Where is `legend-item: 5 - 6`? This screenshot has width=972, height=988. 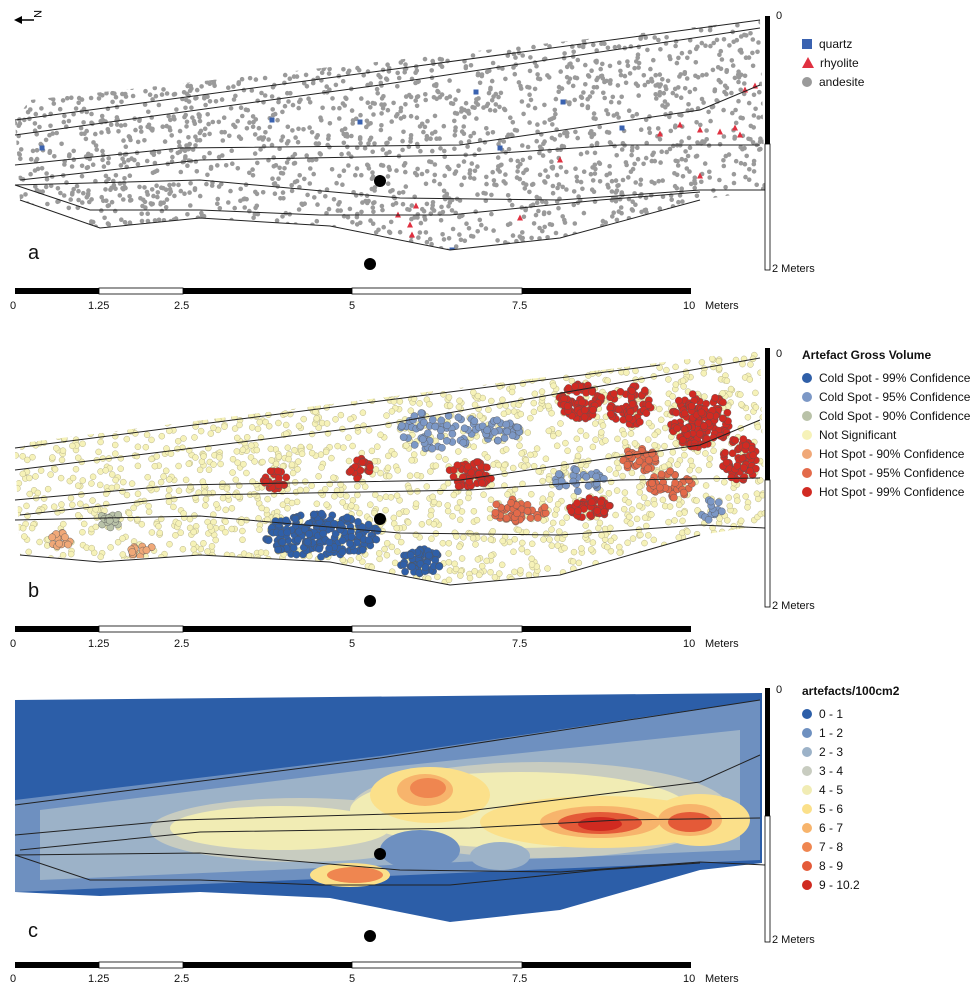 legend-item: 5 - 6 is located at coordinates (850, 808).